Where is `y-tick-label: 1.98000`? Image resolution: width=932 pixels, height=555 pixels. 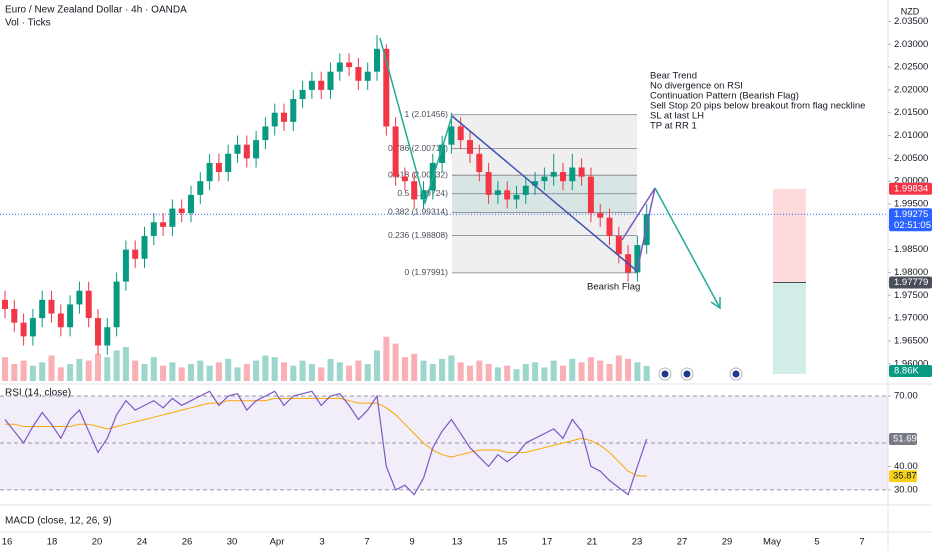
y-tick-label: 1.98000 is located at coordinates (911, 272).